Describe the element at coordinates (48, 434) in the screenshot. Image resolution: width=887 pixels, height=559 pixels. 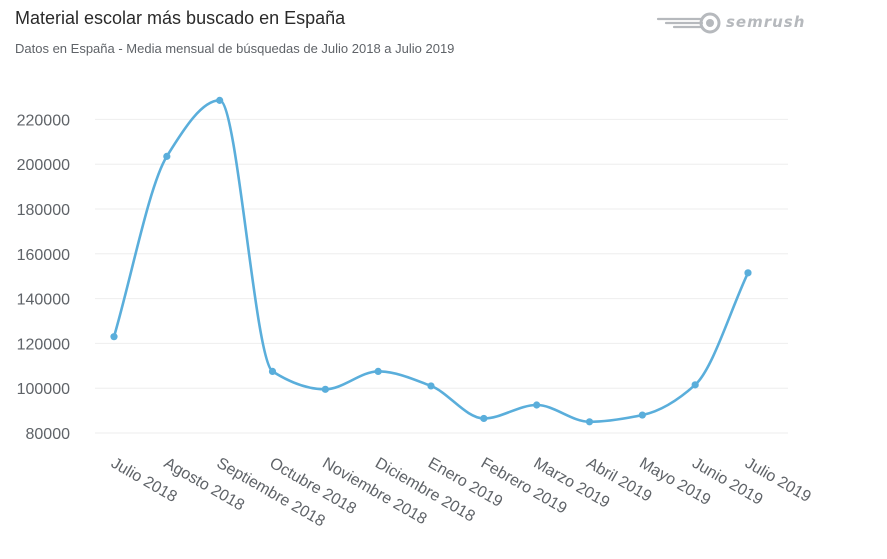
I see `y-tick-label: 80000` at that location.